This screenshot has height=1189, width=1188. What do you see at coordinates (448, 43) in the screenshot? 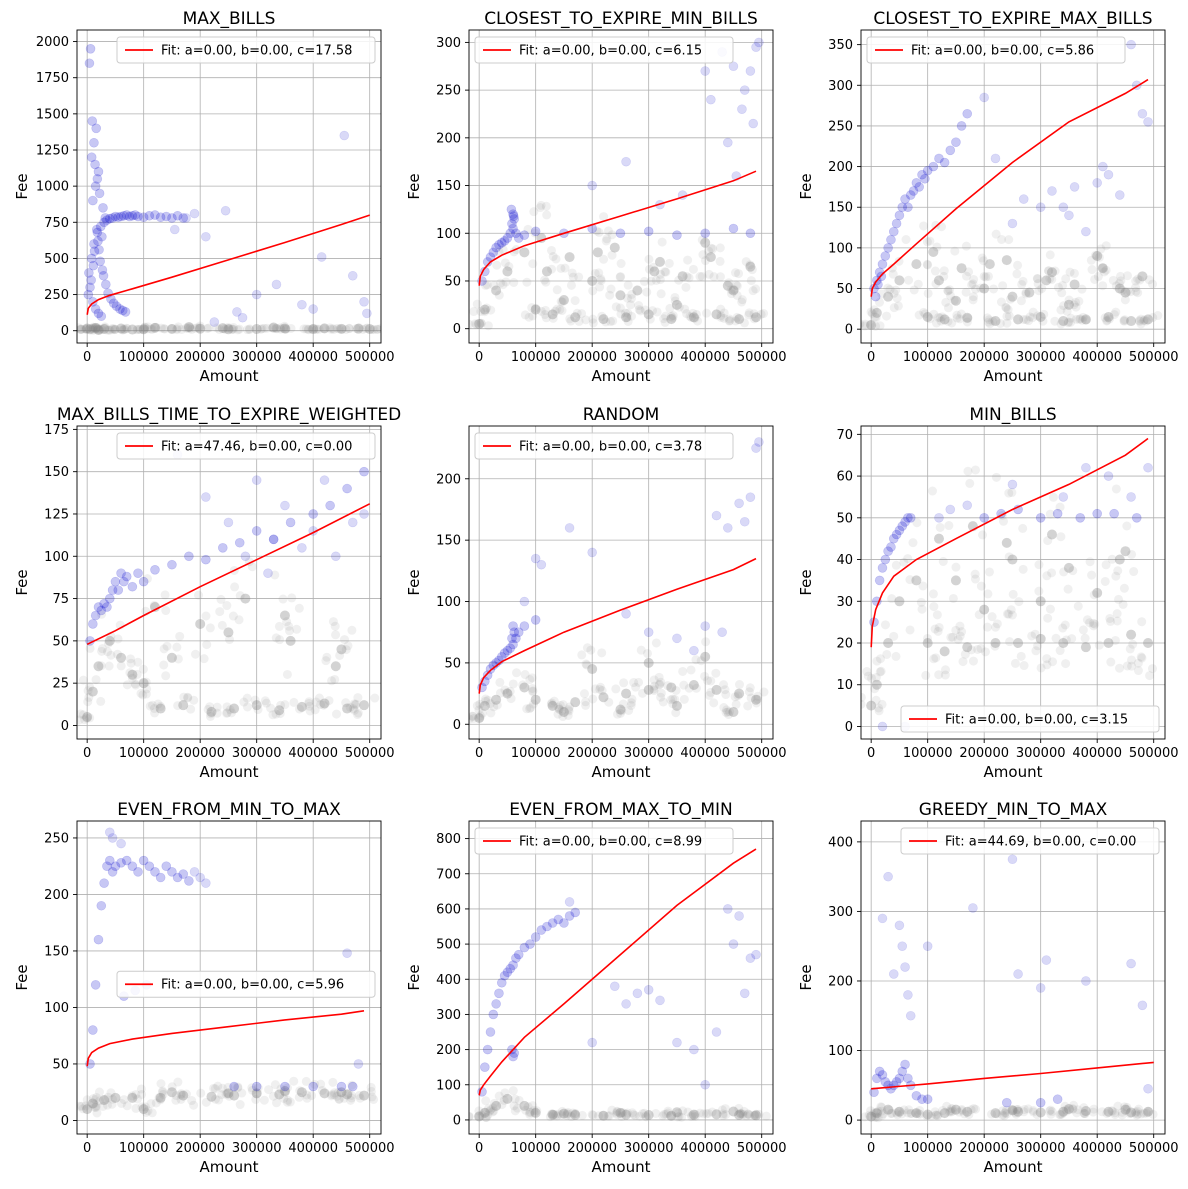
I see `chart-2-ytick-label: 300` at bounding box center [448, 43].